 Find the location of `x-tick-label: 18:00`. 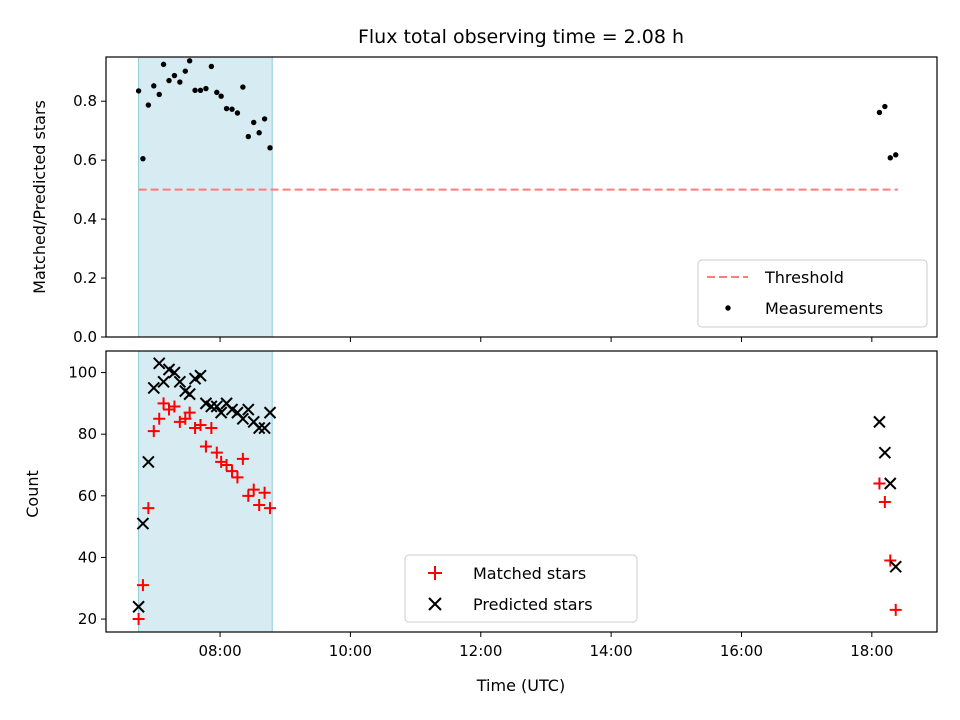

x-tick-label: 18:00 is located at coordinates (871, 651).